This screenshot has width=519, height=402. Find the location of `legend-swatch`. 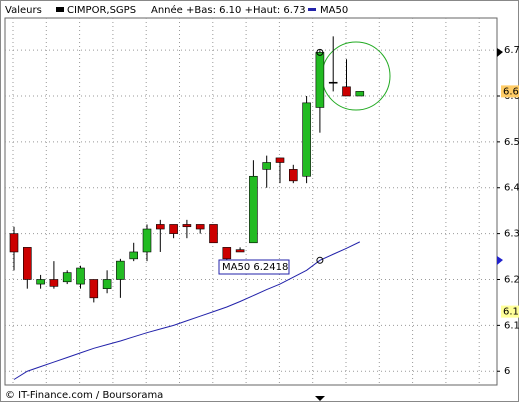

legend-swatch is located at coordinates (312, 9).